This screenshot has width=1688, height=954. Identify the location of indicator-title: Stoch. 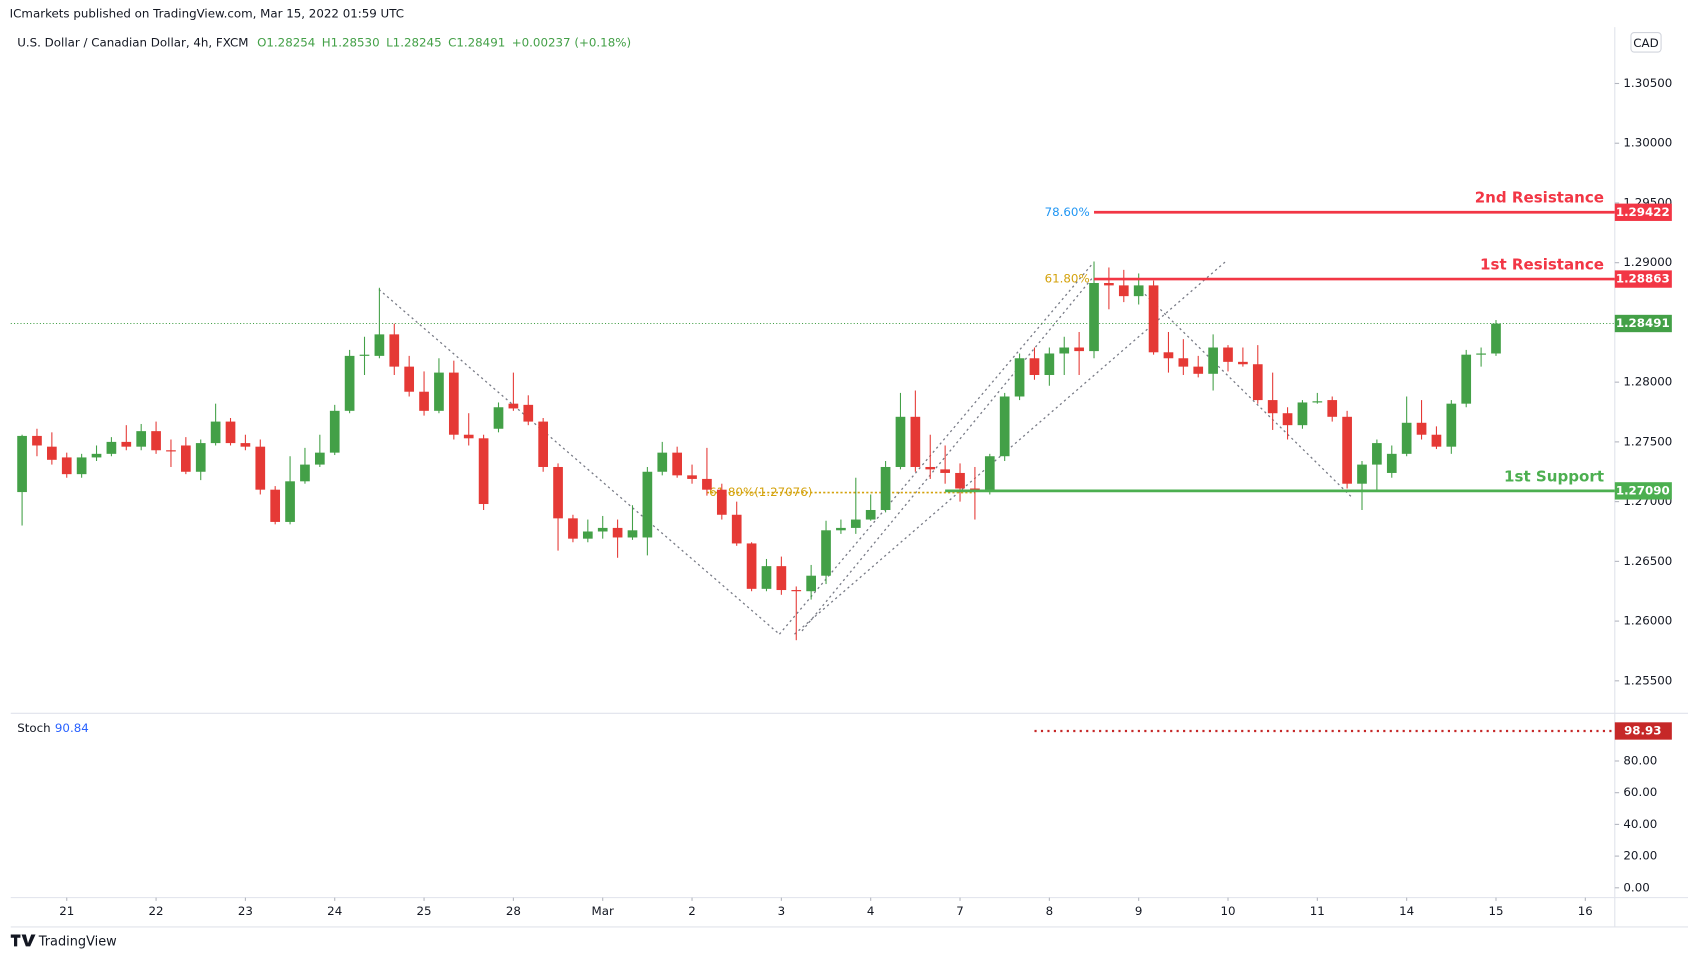
(33, 728).